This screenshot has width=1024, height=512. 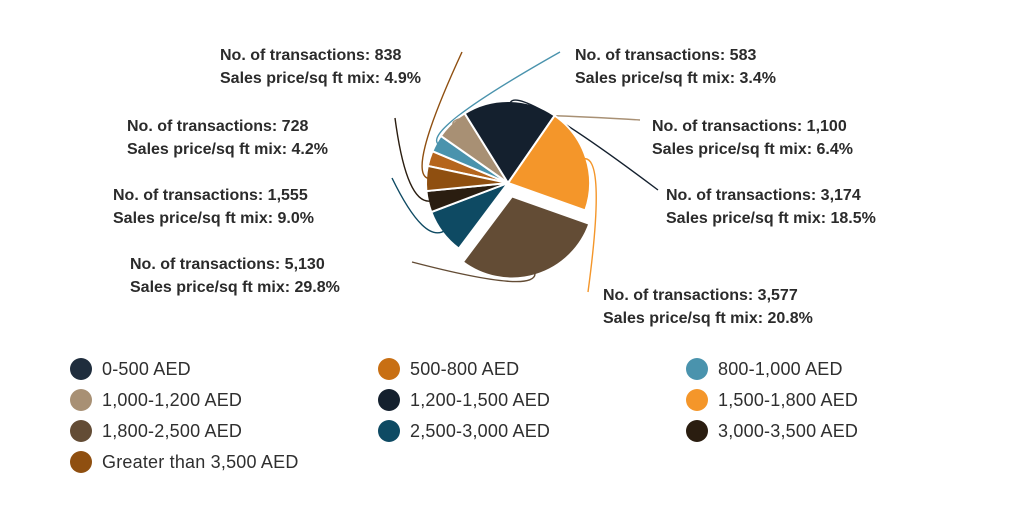 What do you see at coordinates (749, 126) in the screenshot?
I see `data-label-transactions: No. of transactions: 1,100` at bounding box center [749, 126].